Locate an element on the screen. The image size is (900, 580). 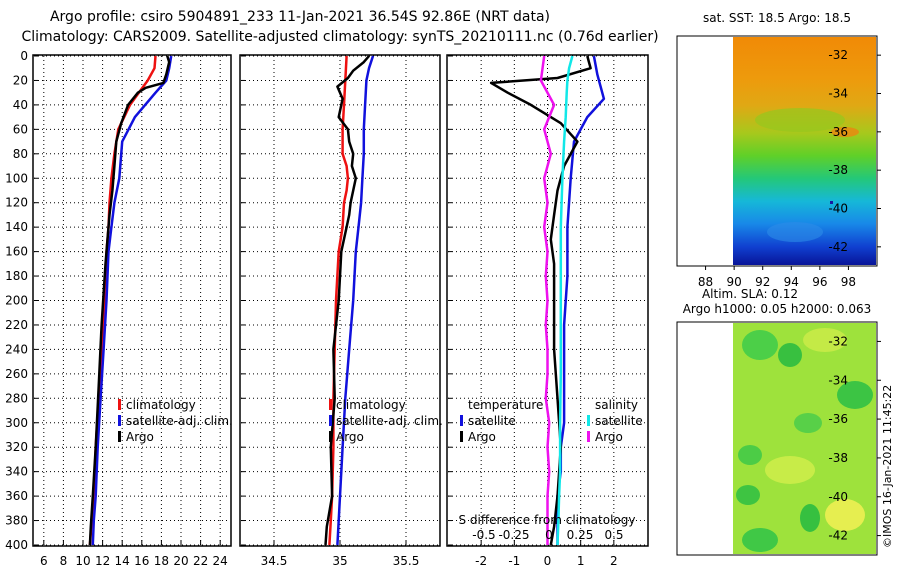
x-tick-label: 35 is located at coordinates (339, 561).